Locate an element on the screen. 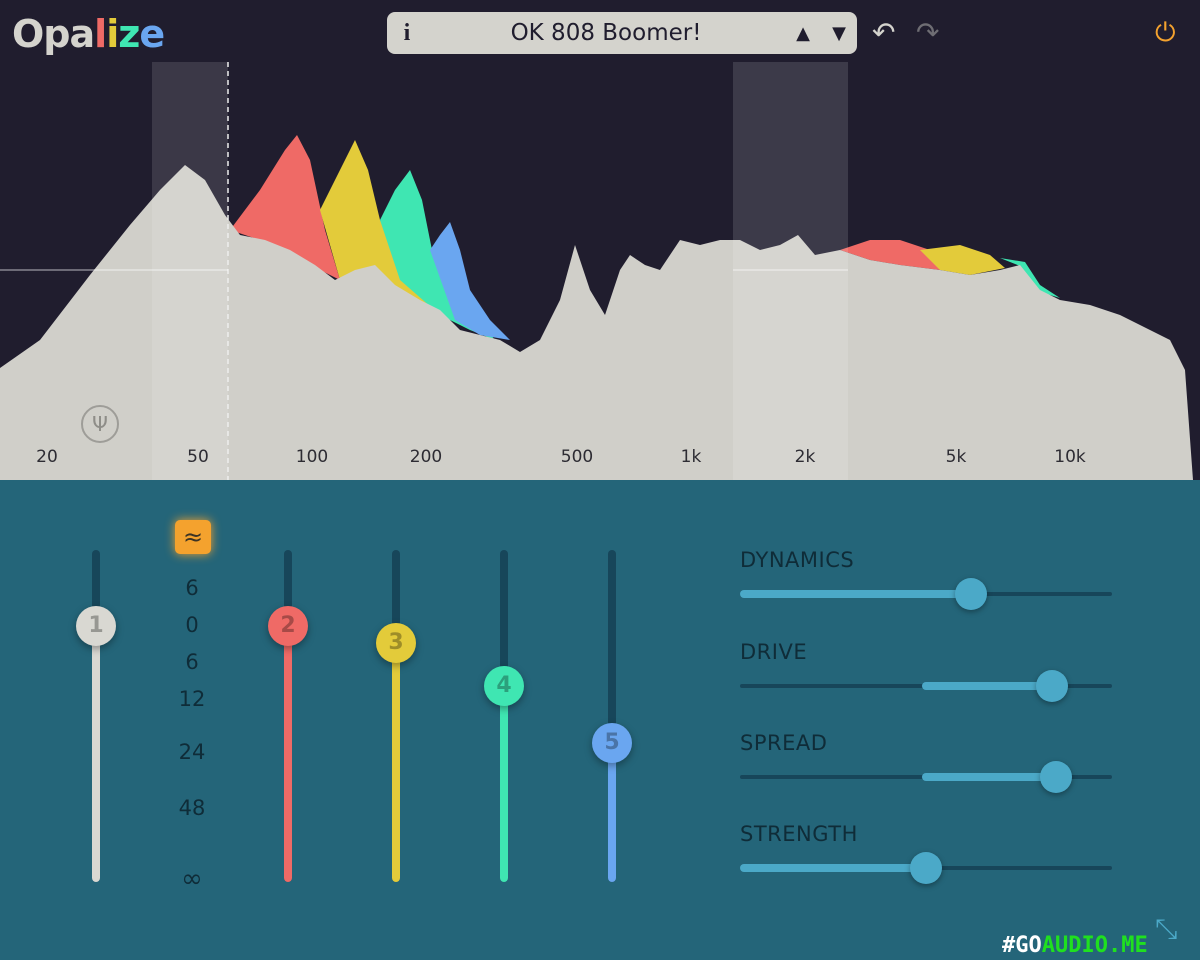 The image size is (1200, 960). dynamics-slider is located at coordinates (926, 594).